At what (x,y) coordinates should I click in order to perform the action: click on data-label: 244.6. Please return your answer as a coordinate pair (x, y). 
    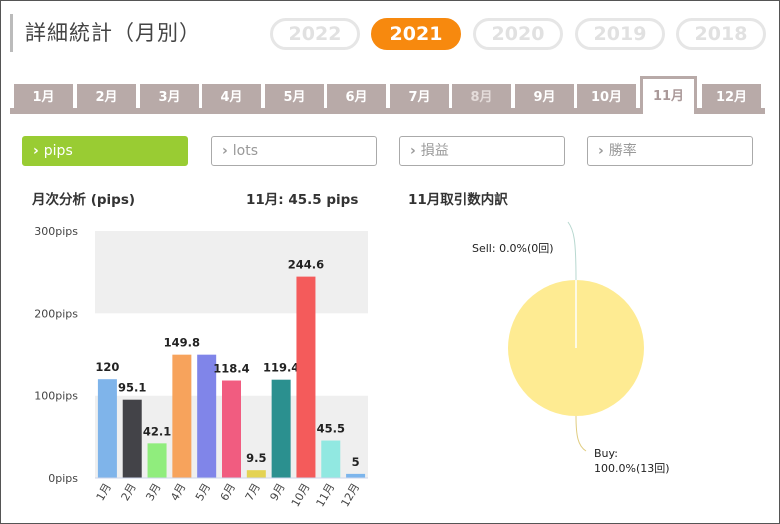
    Looking at the image, I should click on (306, 265).